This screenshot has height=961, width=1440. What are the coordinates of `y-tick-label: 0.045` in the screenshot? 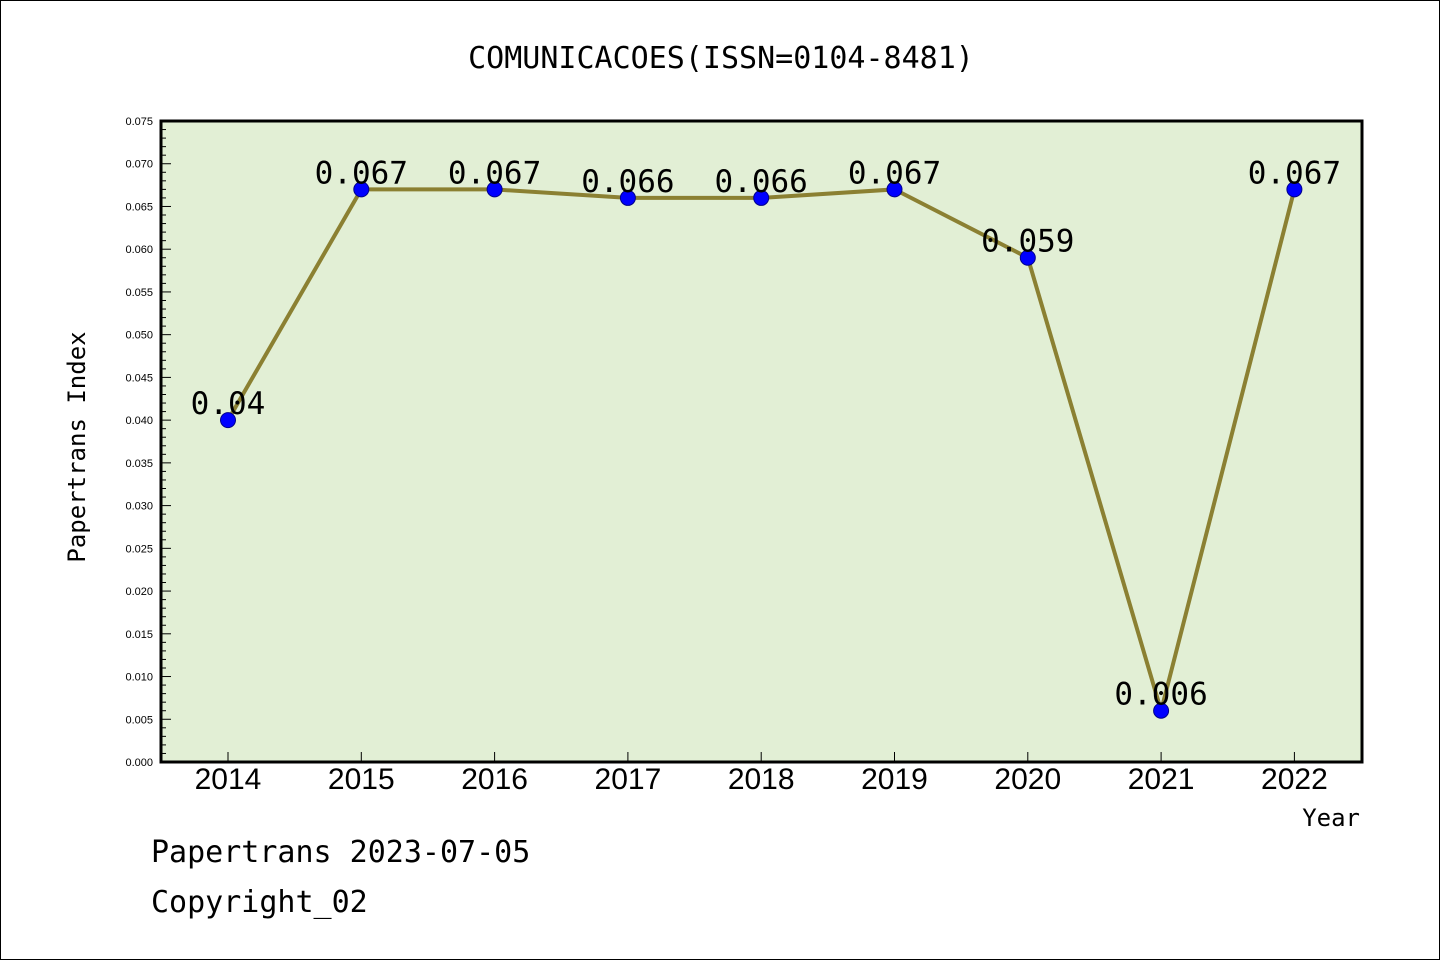 It's located at (139, 378).